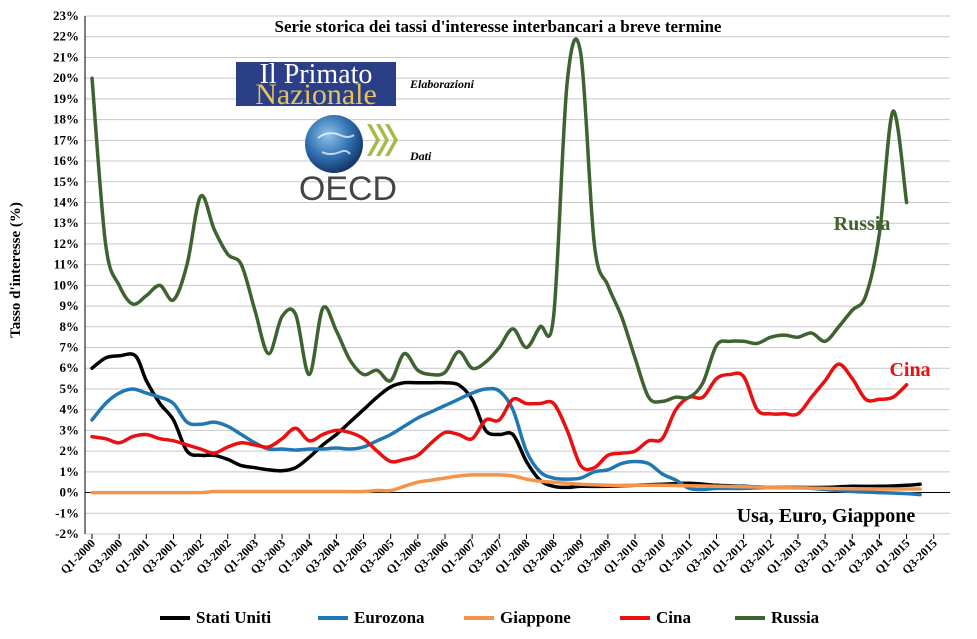 Image resolution: width=977 pixels, height=639 pixels. Describe the element at coordinates (826, 516) in the screenshot. I see `annotation-usa-euro-giappone: Usa, Euro, Giappone` at that location.